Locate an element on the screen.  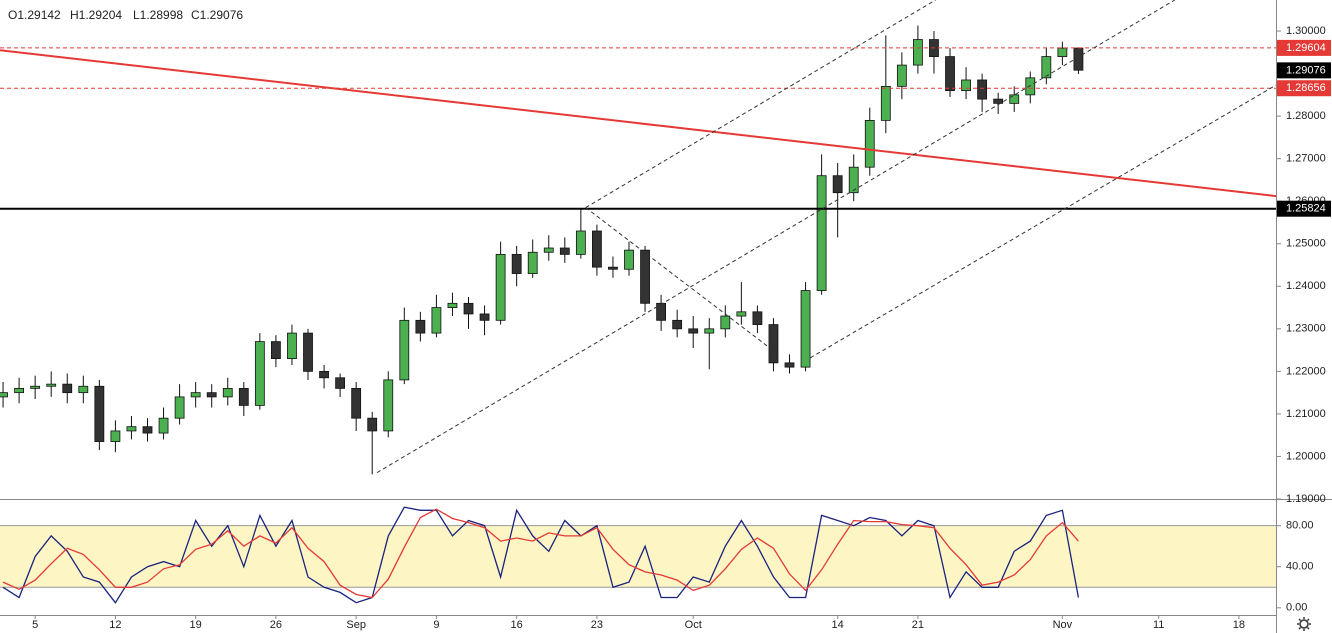
y-tick-label: 1.30000 is located at coordinates (1306, 31).